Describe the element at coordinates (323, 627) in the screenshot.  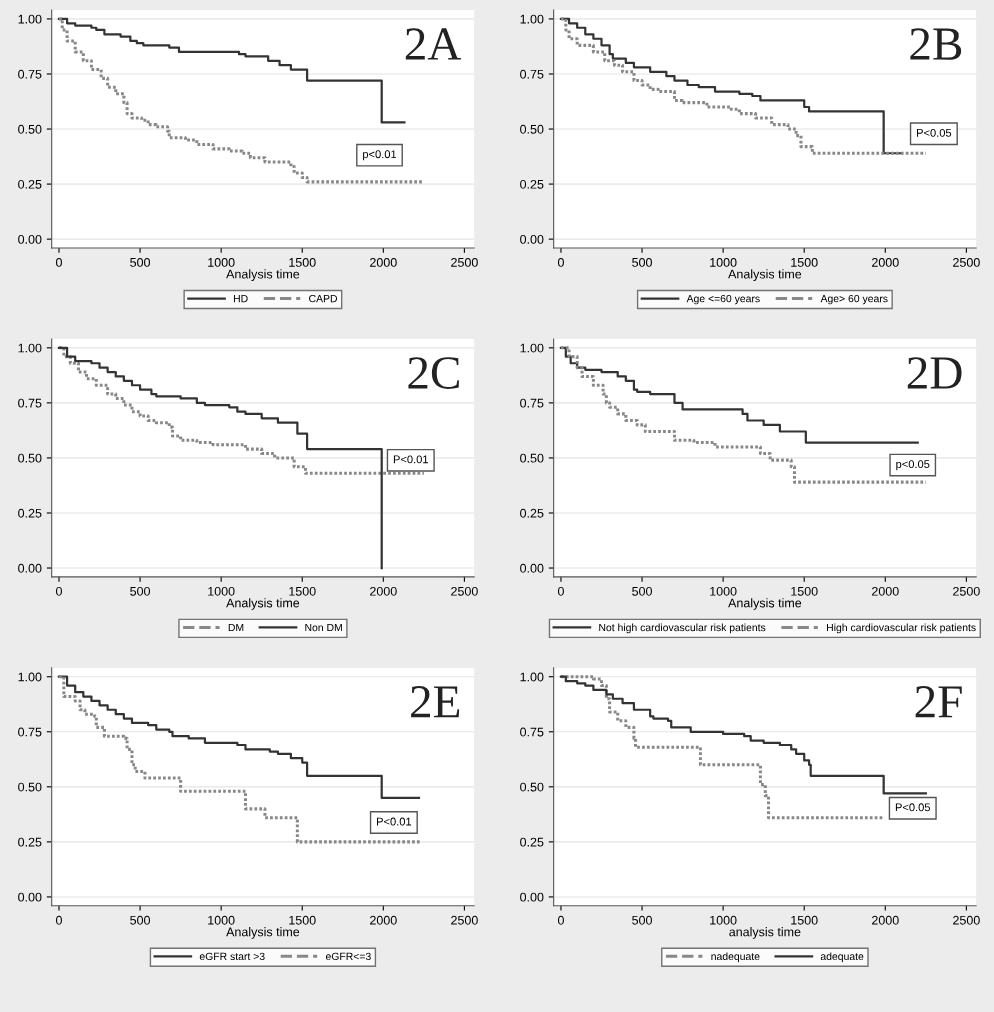
I see `legend-label: Non DM` at that location.